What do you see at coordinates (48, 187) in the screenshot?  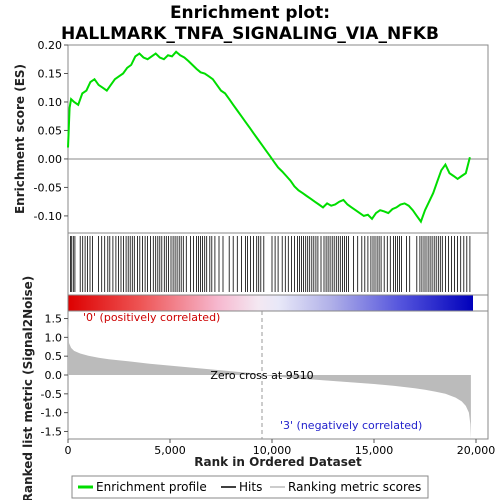 I see `es-y-tick-label: -0.05` at bounding box center [48, 187].